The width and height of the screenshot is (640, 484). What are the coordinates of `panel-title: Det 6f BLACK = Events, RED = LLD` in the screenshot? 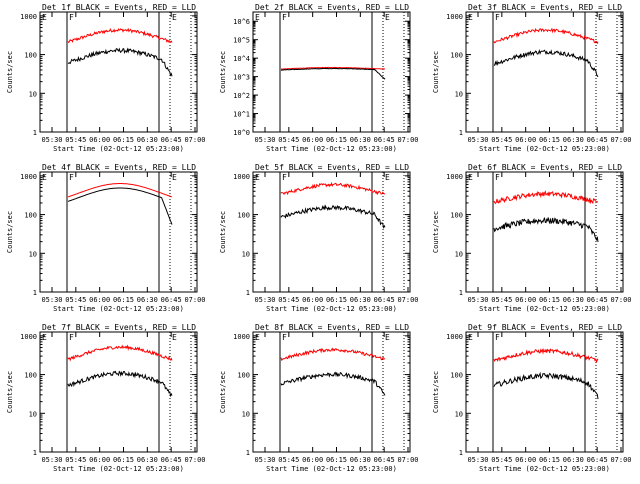 It's located at (545, 167).